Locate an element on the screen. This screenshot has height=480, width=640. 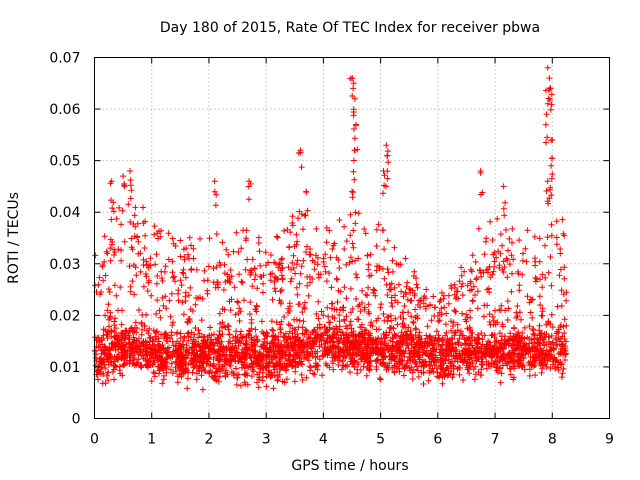
x-tick-label: 5 is located at coordinates (380, 440).